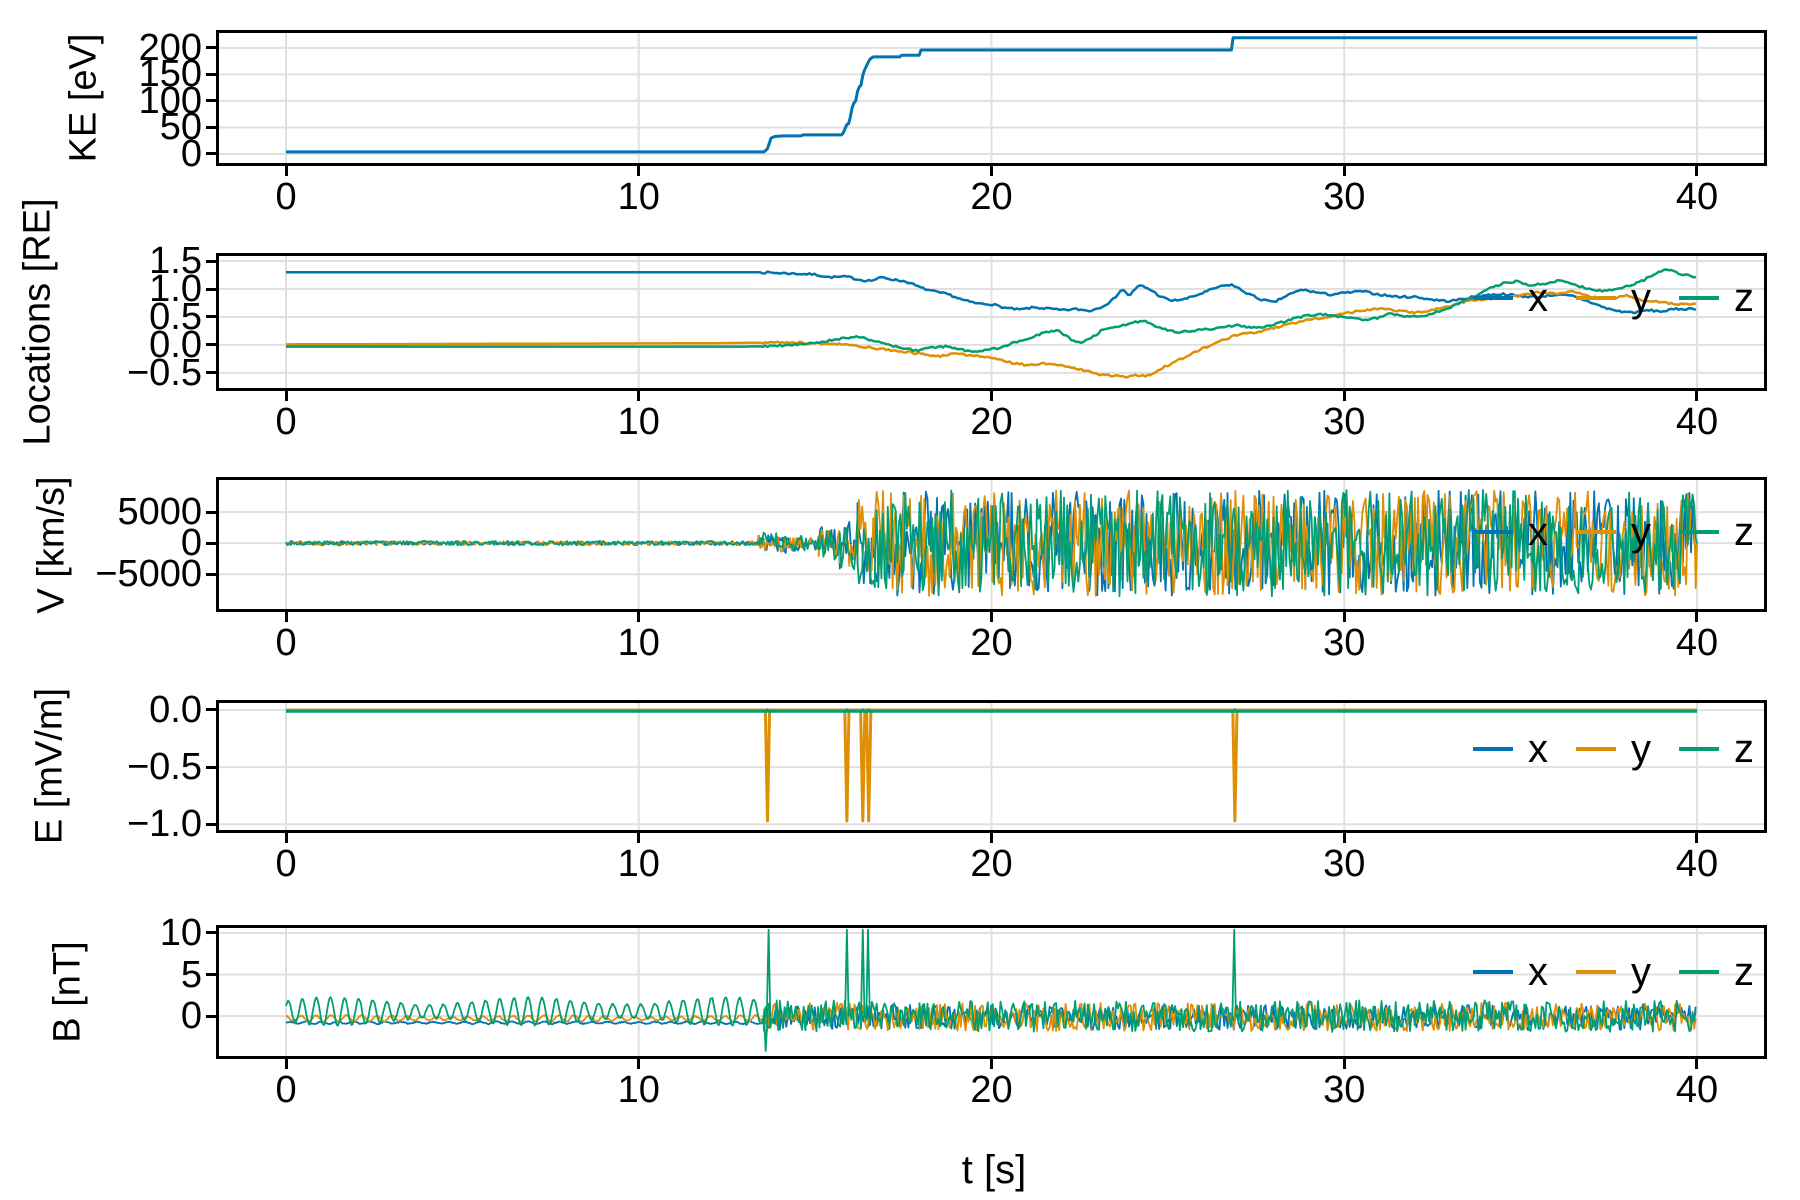 The height and width of the screenshot is (1200, 1800). Describe the element at coordinates (159, 512) in the screenshot. I see `y-tick-label: 5000` at that location.